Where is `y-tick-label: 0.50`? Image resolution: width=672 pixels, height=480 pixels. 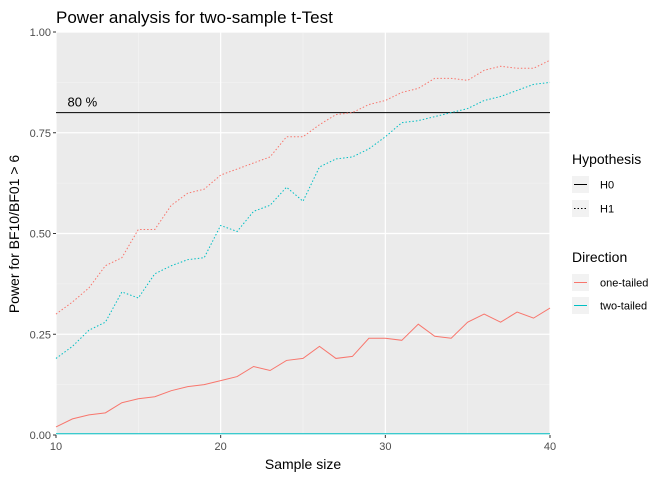
y-tick-label: 0.50 is located at coordinates (40, 235).